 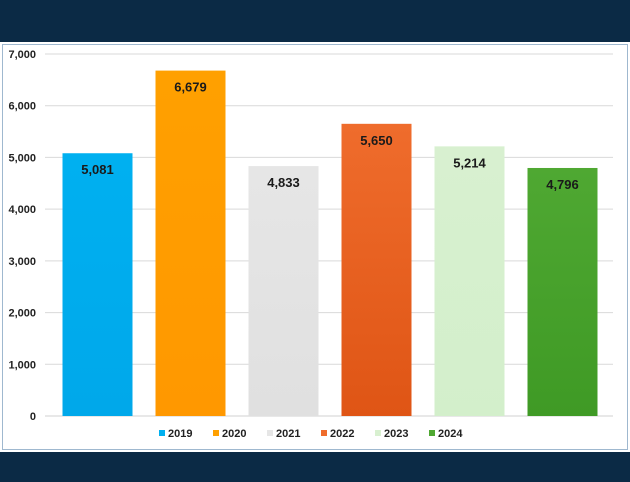 I want to click on y-tick-label: 1,000, so click(x=22, y=365).